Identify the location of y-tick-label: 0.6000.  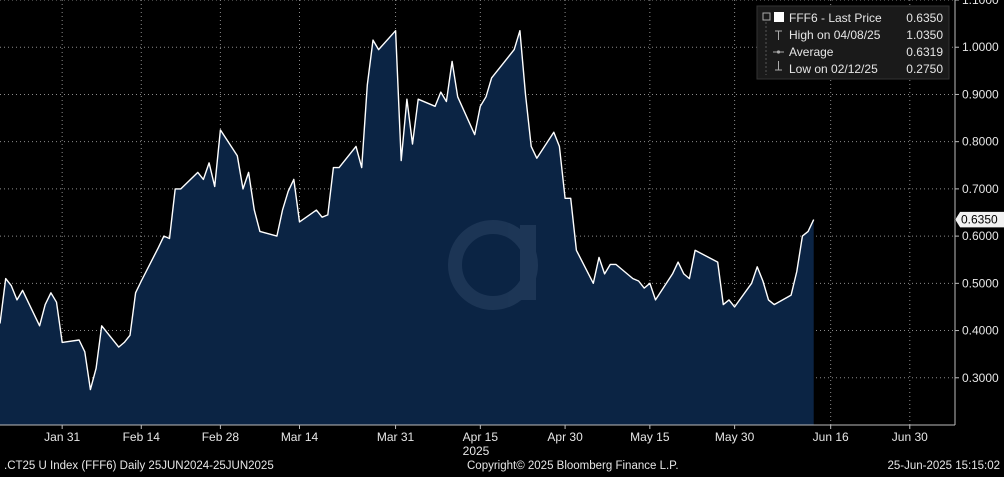
(980, 236).